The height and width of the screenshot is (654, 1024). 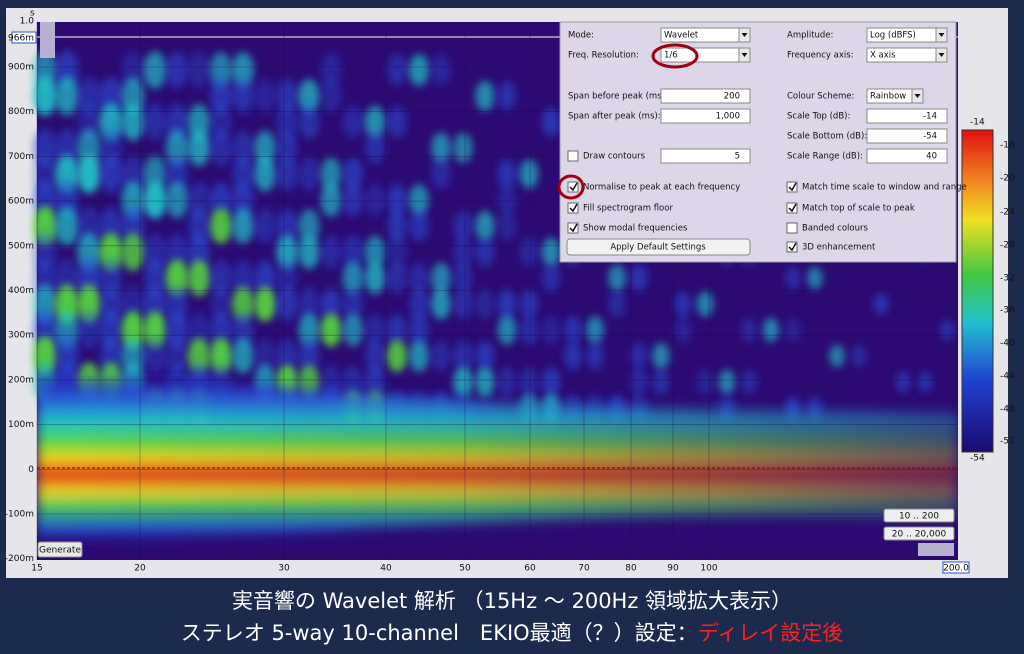 I want to click on x-end-label: 200.0, so click(x=956, y=569).